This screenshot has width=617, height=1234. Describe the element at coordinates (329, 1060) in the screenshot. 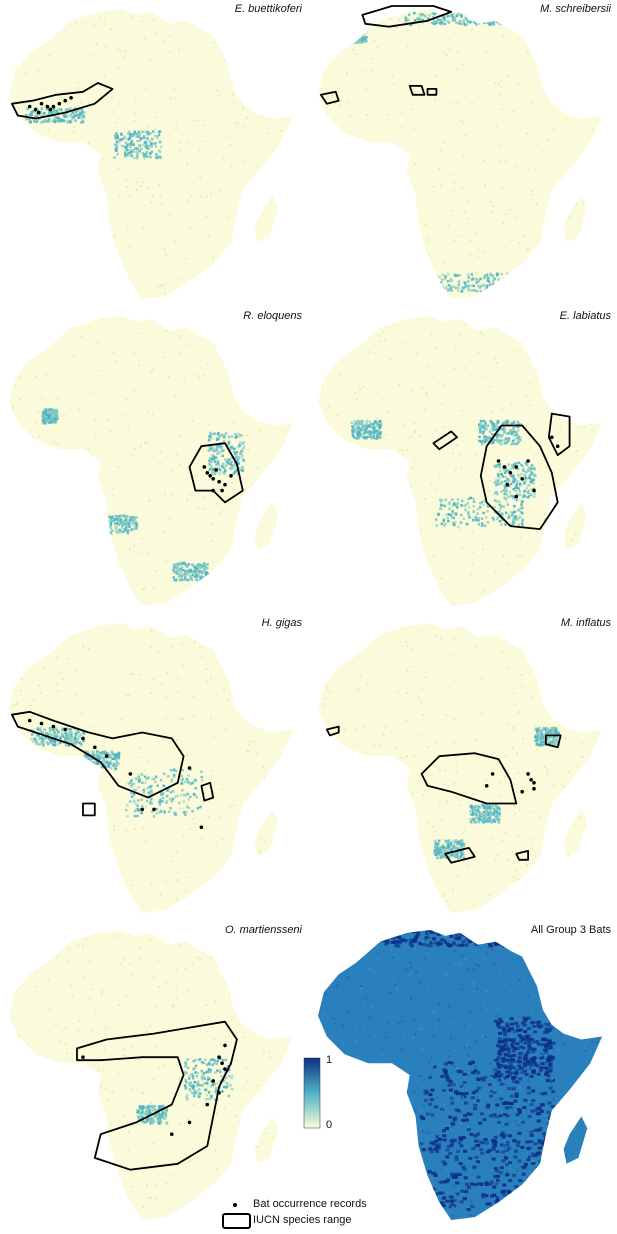

I see `legend-max-label: 1` at that location.